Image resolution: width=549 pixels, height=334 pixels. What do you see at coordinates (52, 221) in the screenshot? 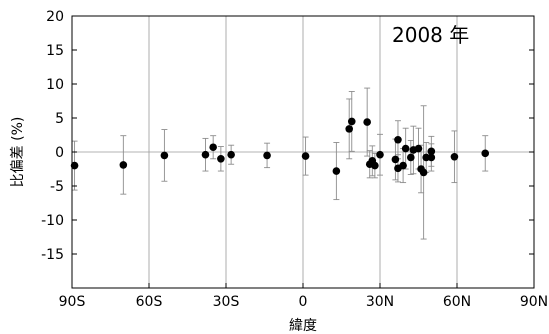
I see `y-tick-label: -10` at bounding box center [52, 221].